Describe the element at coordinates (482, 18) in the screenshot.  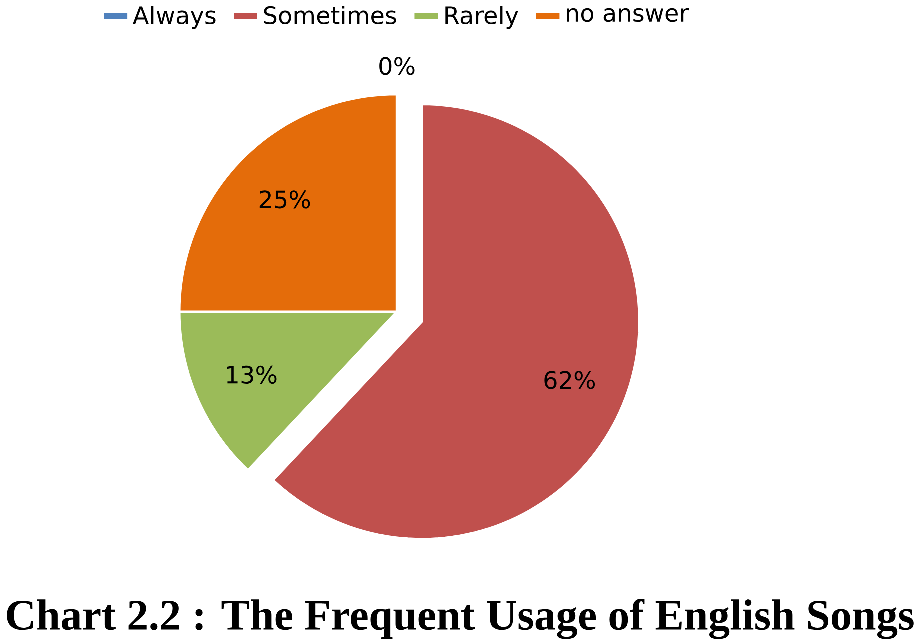
I see `legend-label: Rarely` at that location.